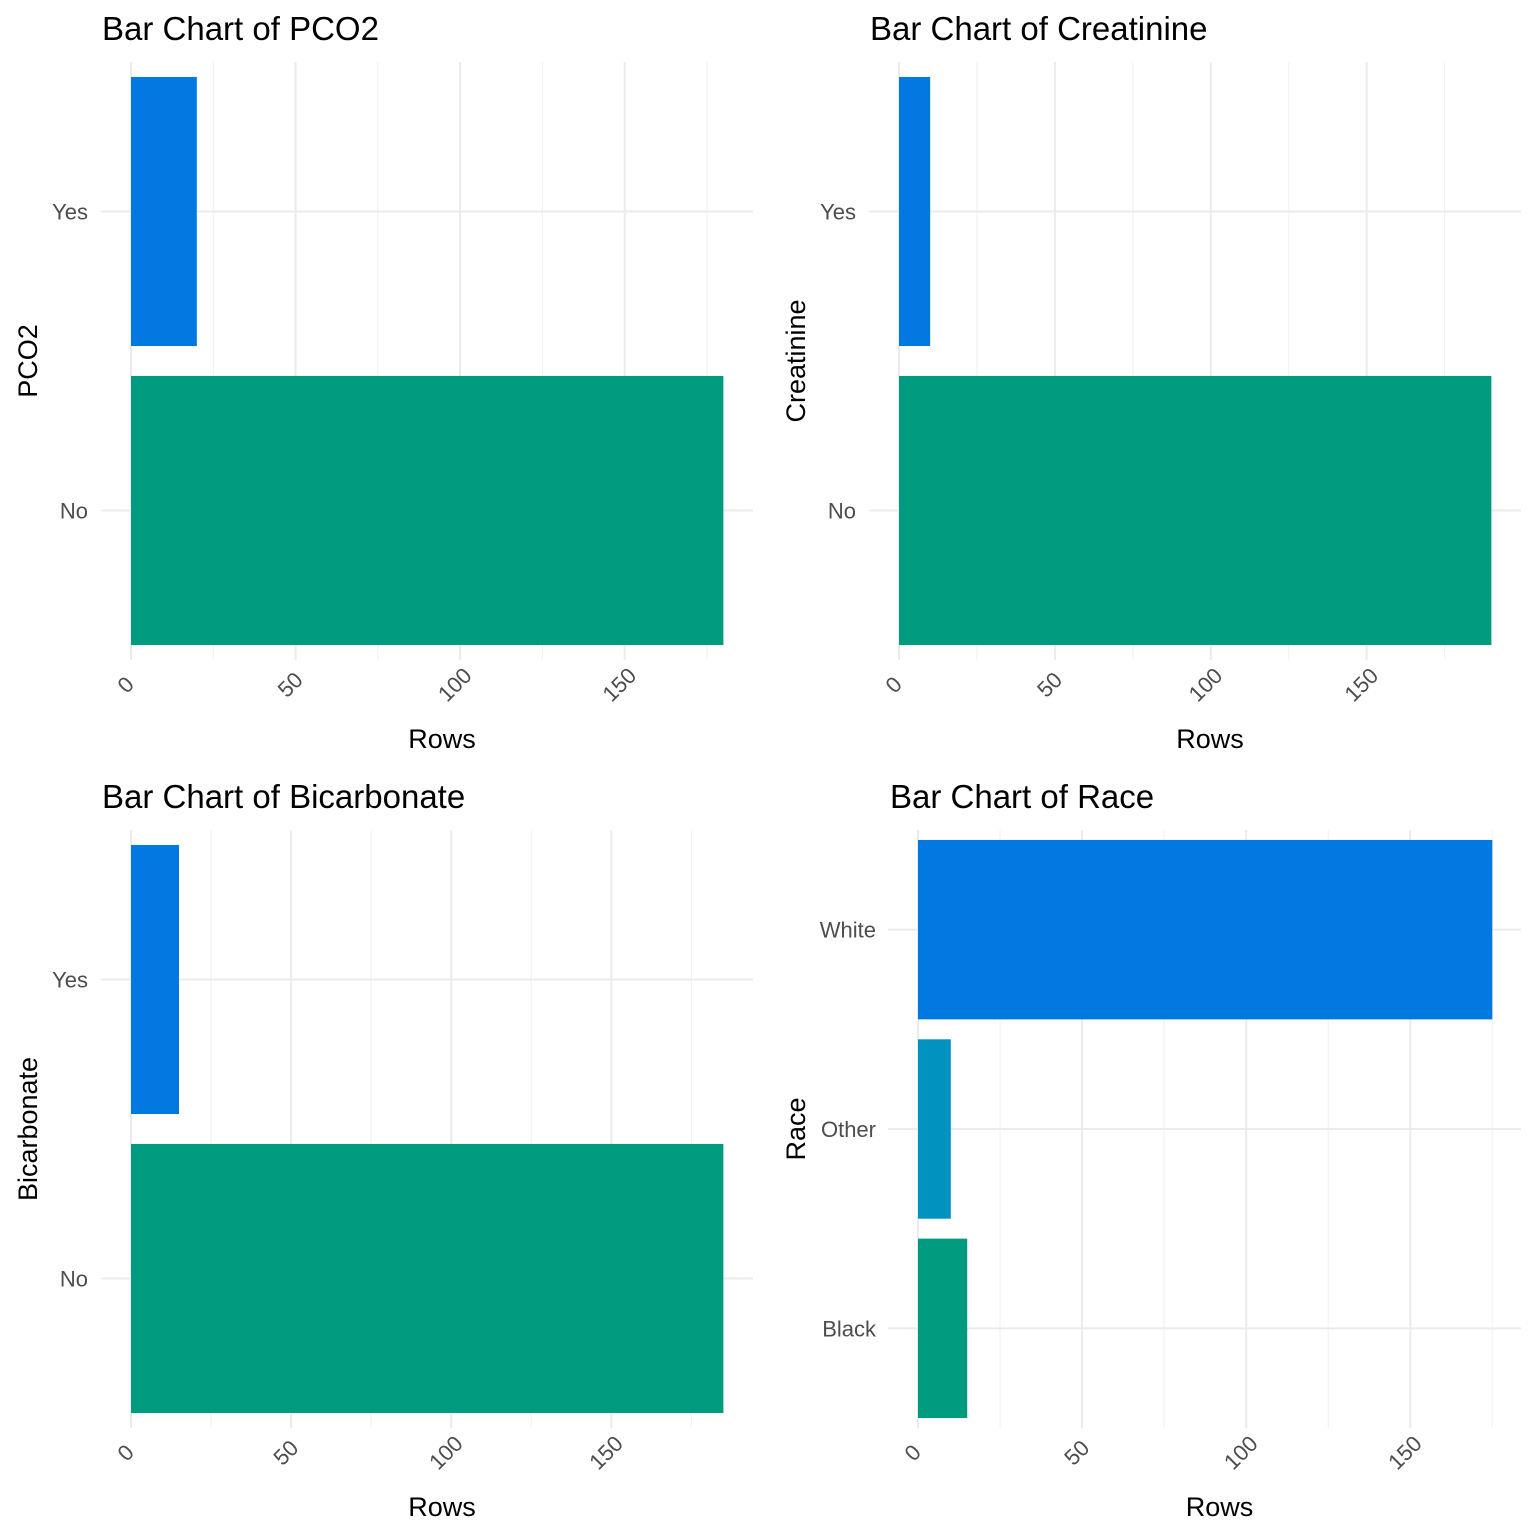 The image size is (1536, 1536). I want to click on y-axis-title: PCO2, so click(28, 361).